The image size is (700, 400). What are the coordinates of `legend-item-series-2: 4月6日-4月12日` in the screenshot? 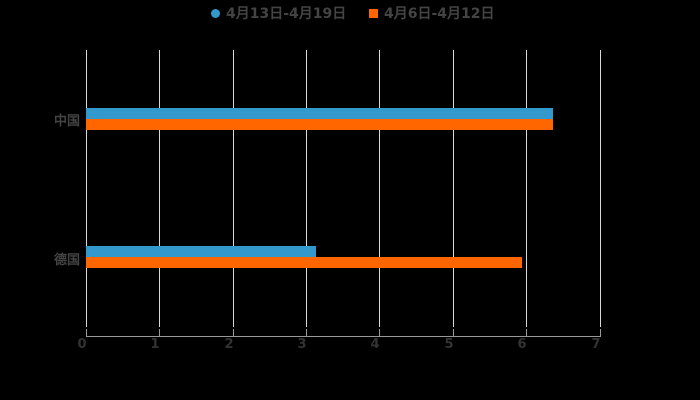 It's located at (432, 13).